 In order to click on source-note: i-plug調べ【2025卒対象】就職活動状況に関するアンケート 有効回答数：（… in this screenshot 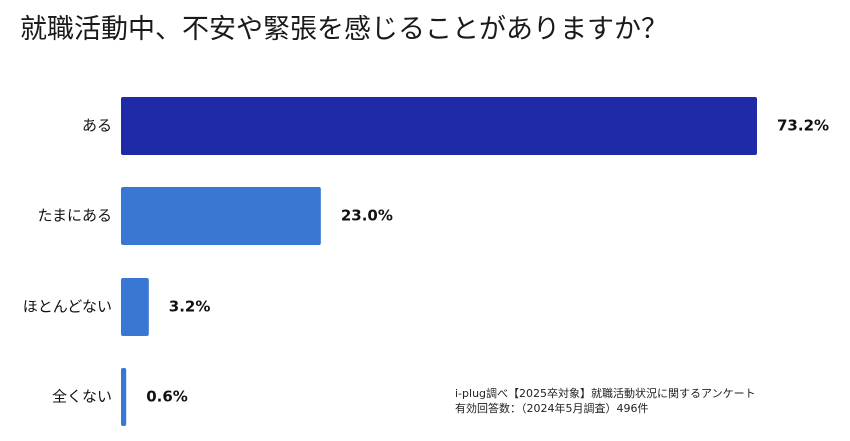, I will do `click(605, 401)`.